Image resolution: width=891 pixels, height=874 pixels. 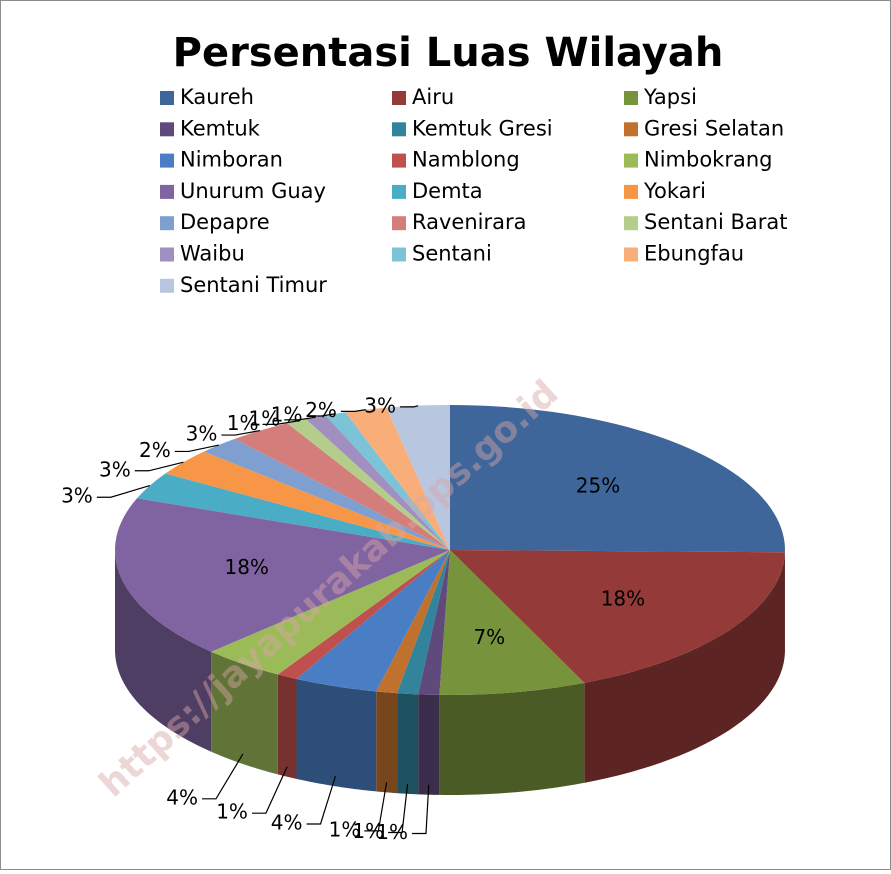 I want to click on legend-label: Yapsi, so click(x=670, y=97).